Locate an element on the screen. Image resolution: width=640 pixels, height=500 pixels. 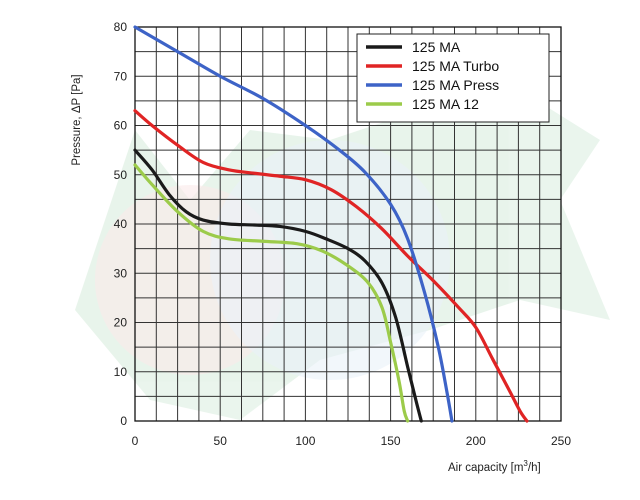
y-tick-label: 30 is located at coordinates (121, 273).